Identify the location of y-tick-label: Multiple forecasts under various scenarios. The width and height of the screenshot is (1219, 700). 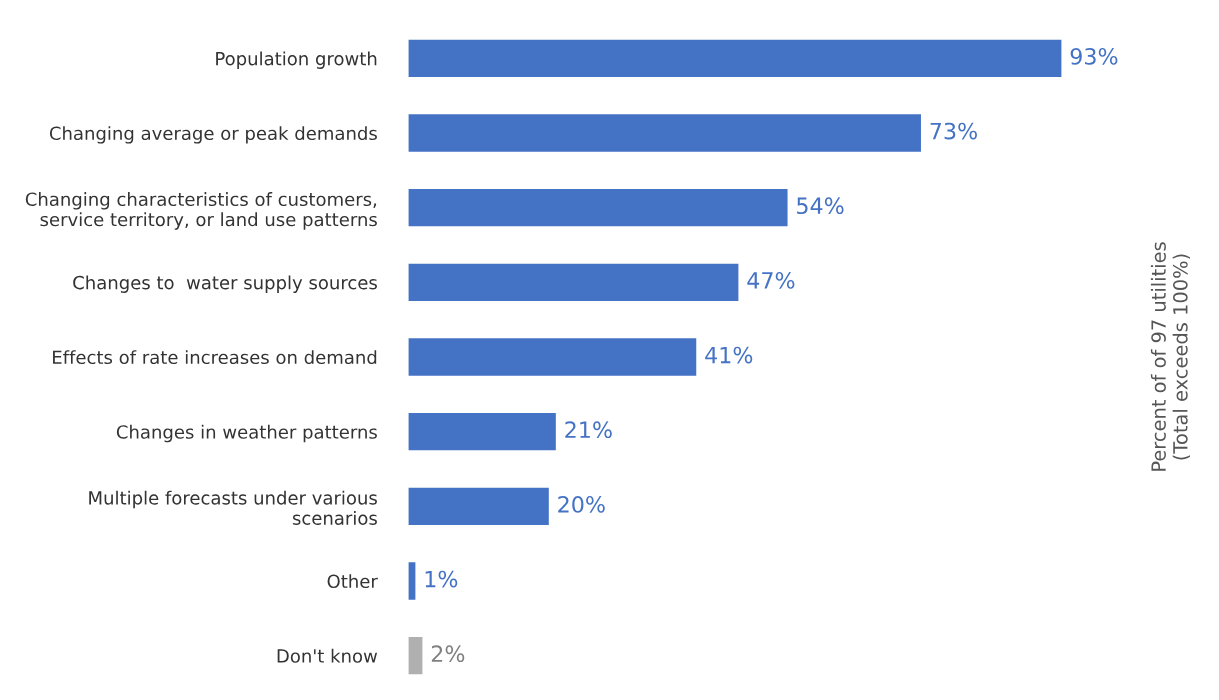
(233, 507).